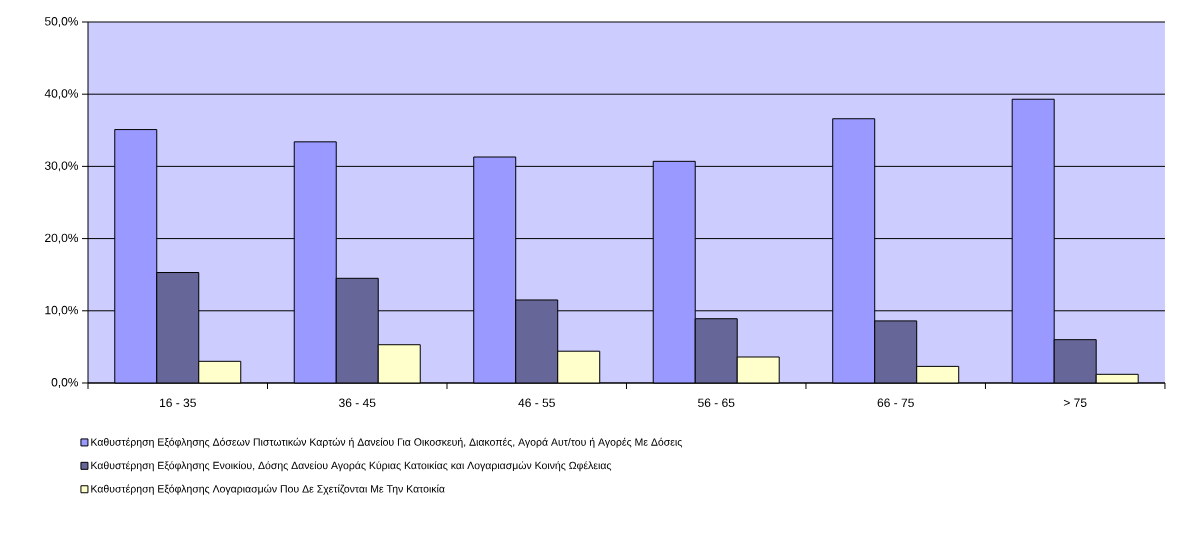 The image size is (1190, 545). What do you see at coordinates (1075, 402) in the screenshot?
I see `x-tick-label: > 75` at bounding box center [1075, 402].